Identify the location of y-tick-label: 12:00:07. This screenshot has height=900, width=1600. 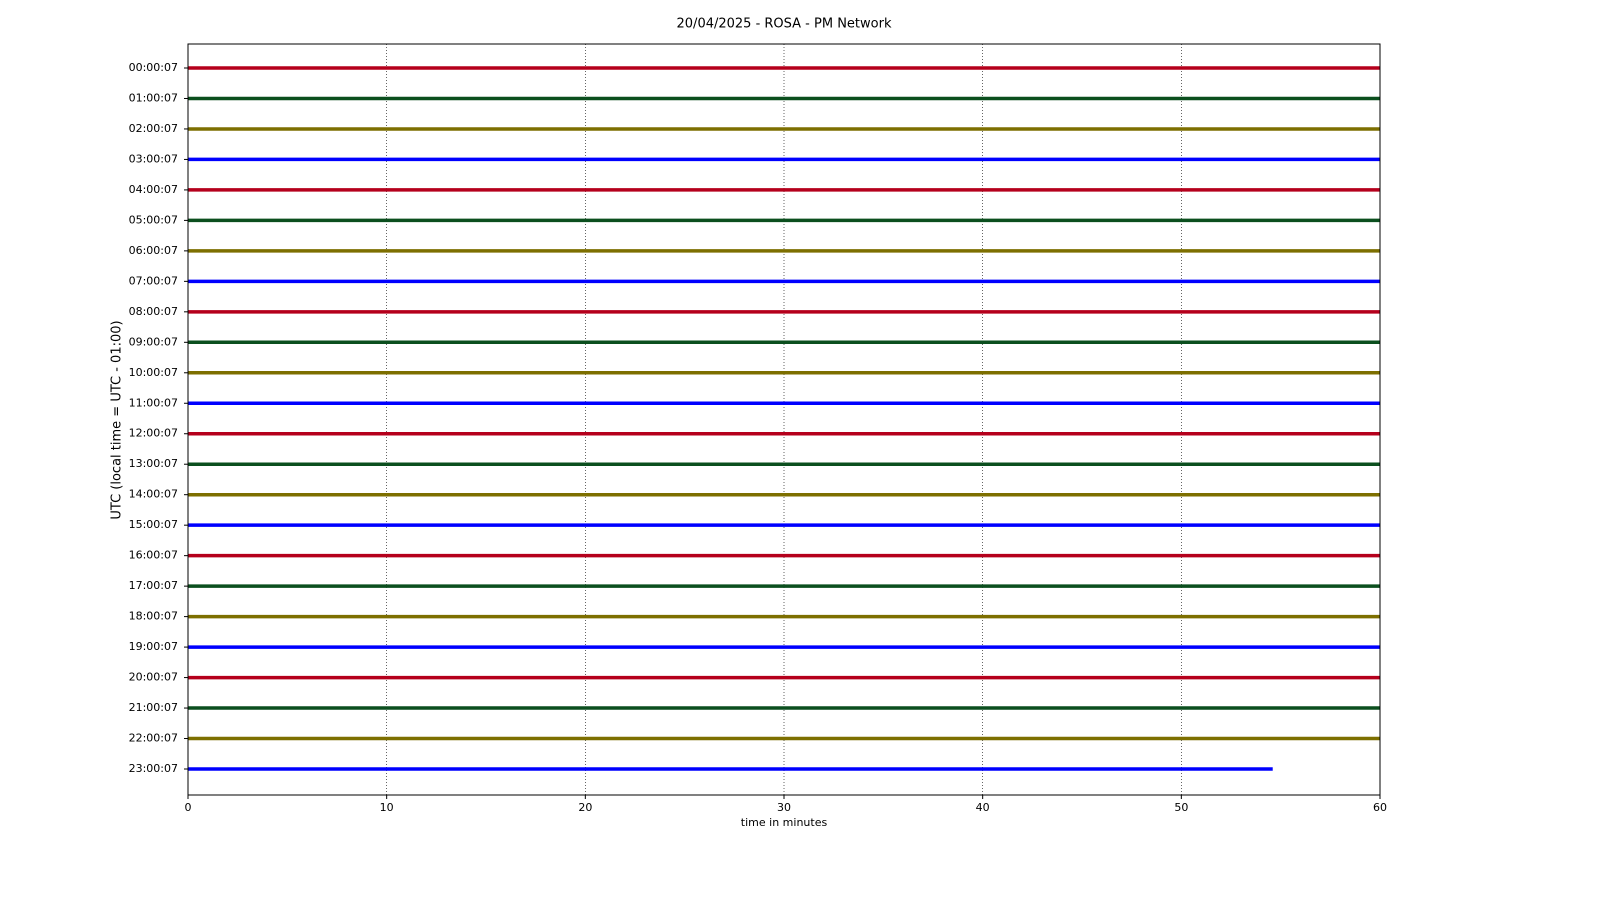
(153, 433).